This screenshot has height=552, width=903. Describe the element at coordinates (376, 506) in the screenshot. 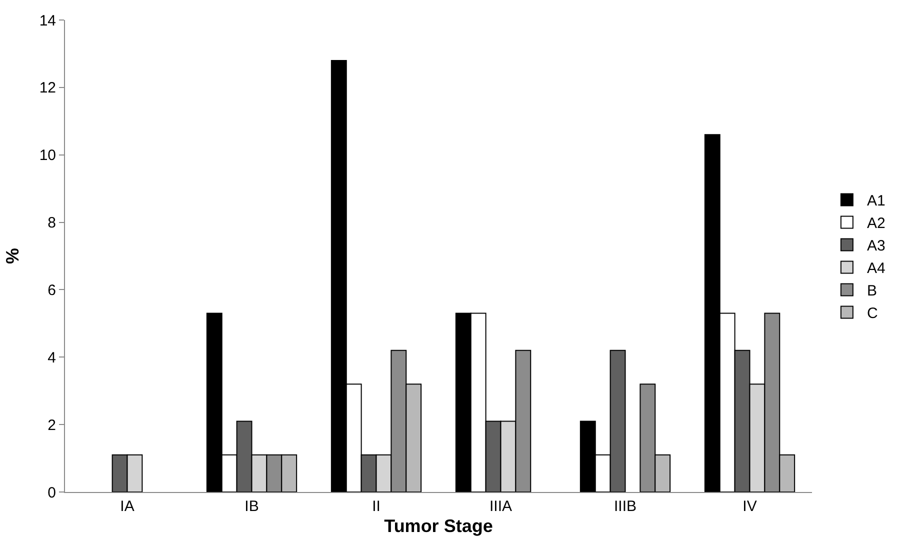

I see `x-tick-label: II` at that location.